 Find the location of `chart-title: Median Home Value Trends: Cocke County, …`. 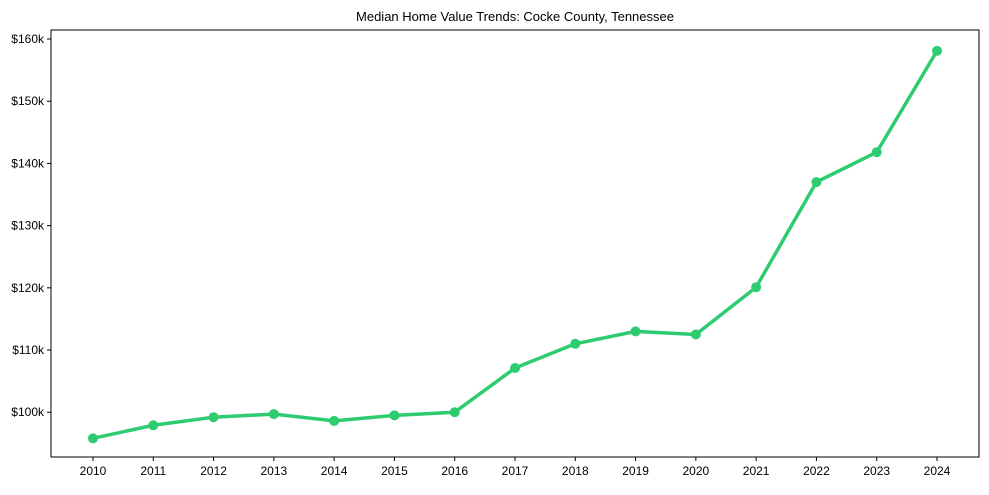

chart-title: Median Home Value Trends: Cocke County, … is located at coordinates (515, 16).